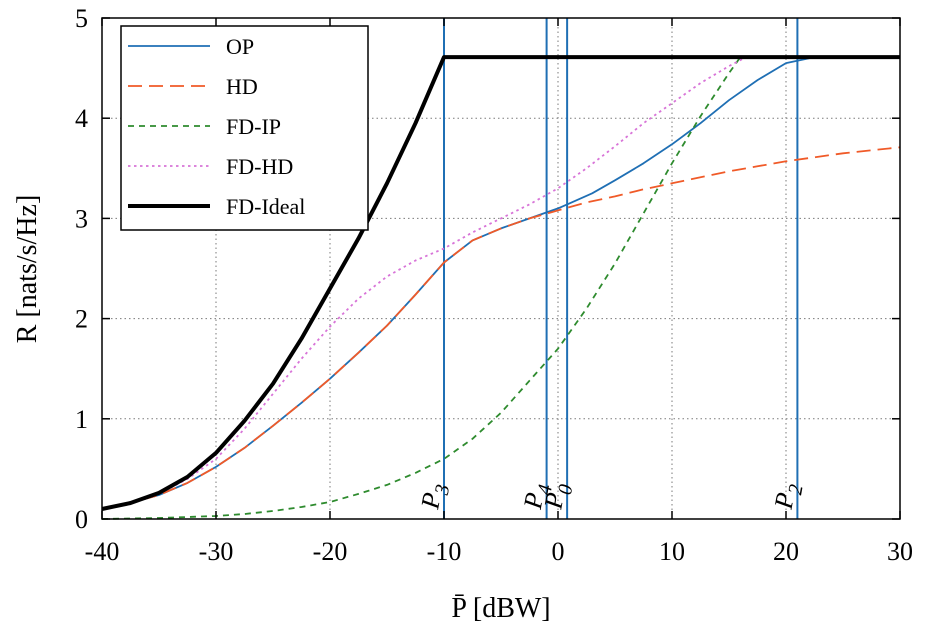  Describe the element at coordinates (27, 269) in the screenshot. I see `y-axis-title: R [nats/s/Hz]` at that location.